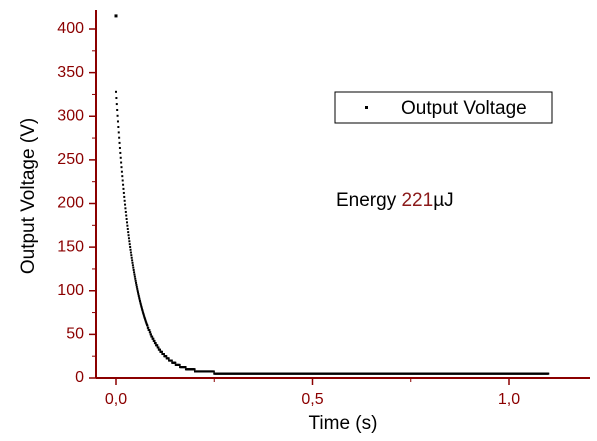 This screenshot has height=441, width=597. What do you see at coordinates (70, 246) in the screenshot?
I see `y-tick-label: 150` at bounding box center [70, 246].